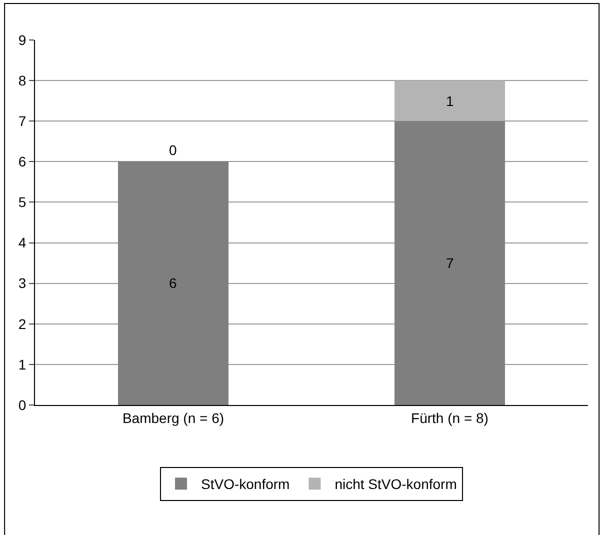 The image size is (602, 535). I want to click on data-label: 7, so click(450, 263).